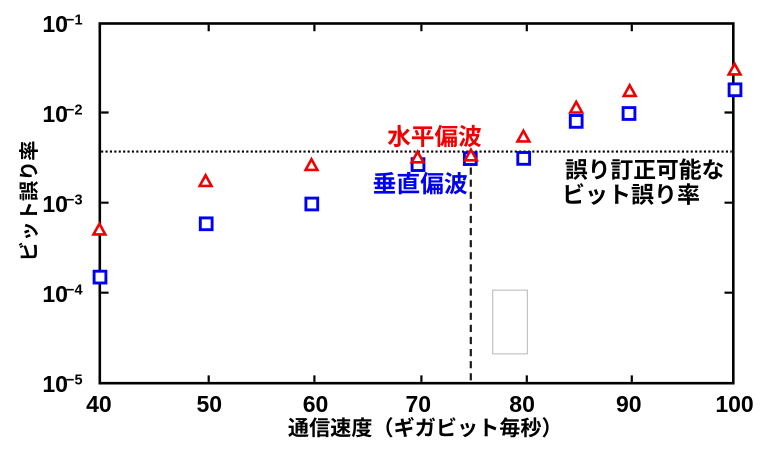  What do you see at coordinates (734, 404) in the screenshot?
I see `svg-text: 100` at bounding box center [734, 404].